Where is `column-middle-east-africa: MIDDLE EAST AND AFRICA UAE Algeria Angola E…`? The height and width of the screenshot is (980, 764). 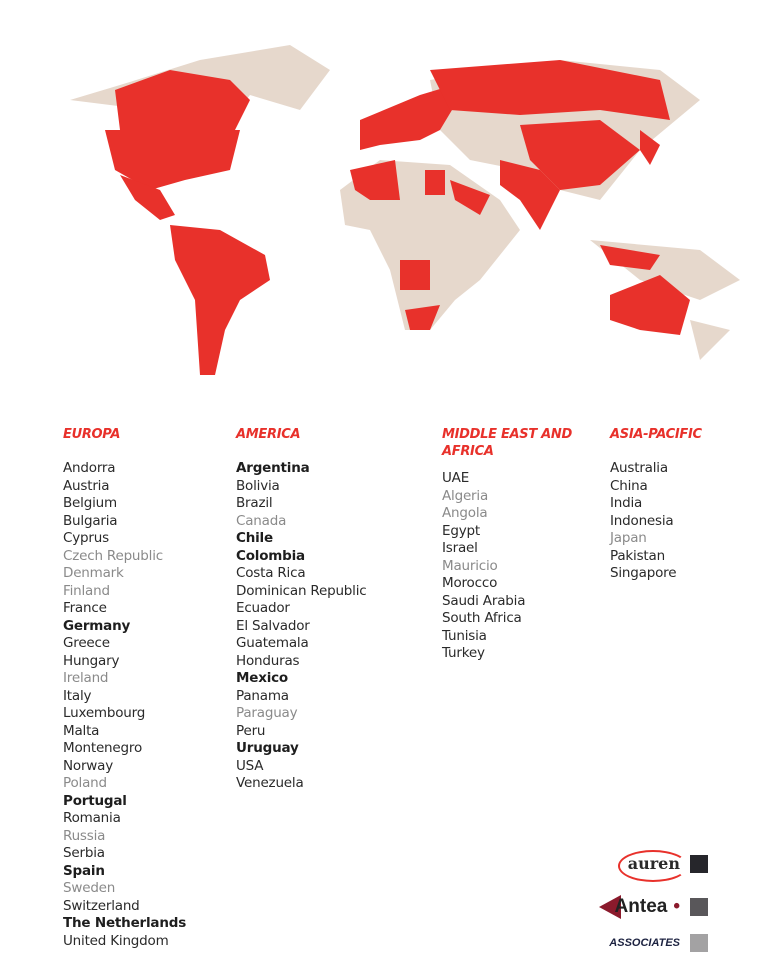
column-middle-east-africa: MIDDLE EAST AND AFRICA UAE Algeria Angola E… is located at coordinates (512, 544).